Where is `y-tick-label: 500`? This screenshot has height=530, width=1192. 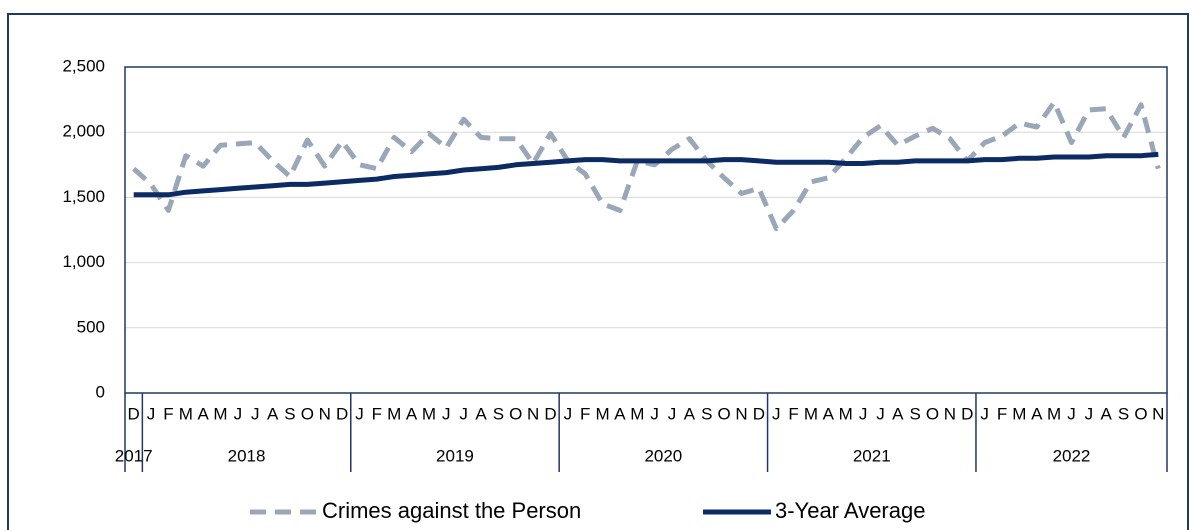 y-tick-label: 500 is located at coordinates (91, 326).